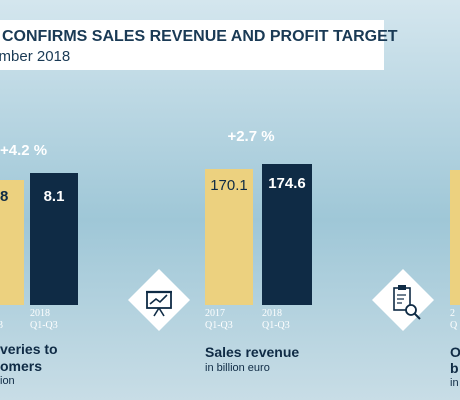  I want to click on title-line2-third: b, so click(454, 368).